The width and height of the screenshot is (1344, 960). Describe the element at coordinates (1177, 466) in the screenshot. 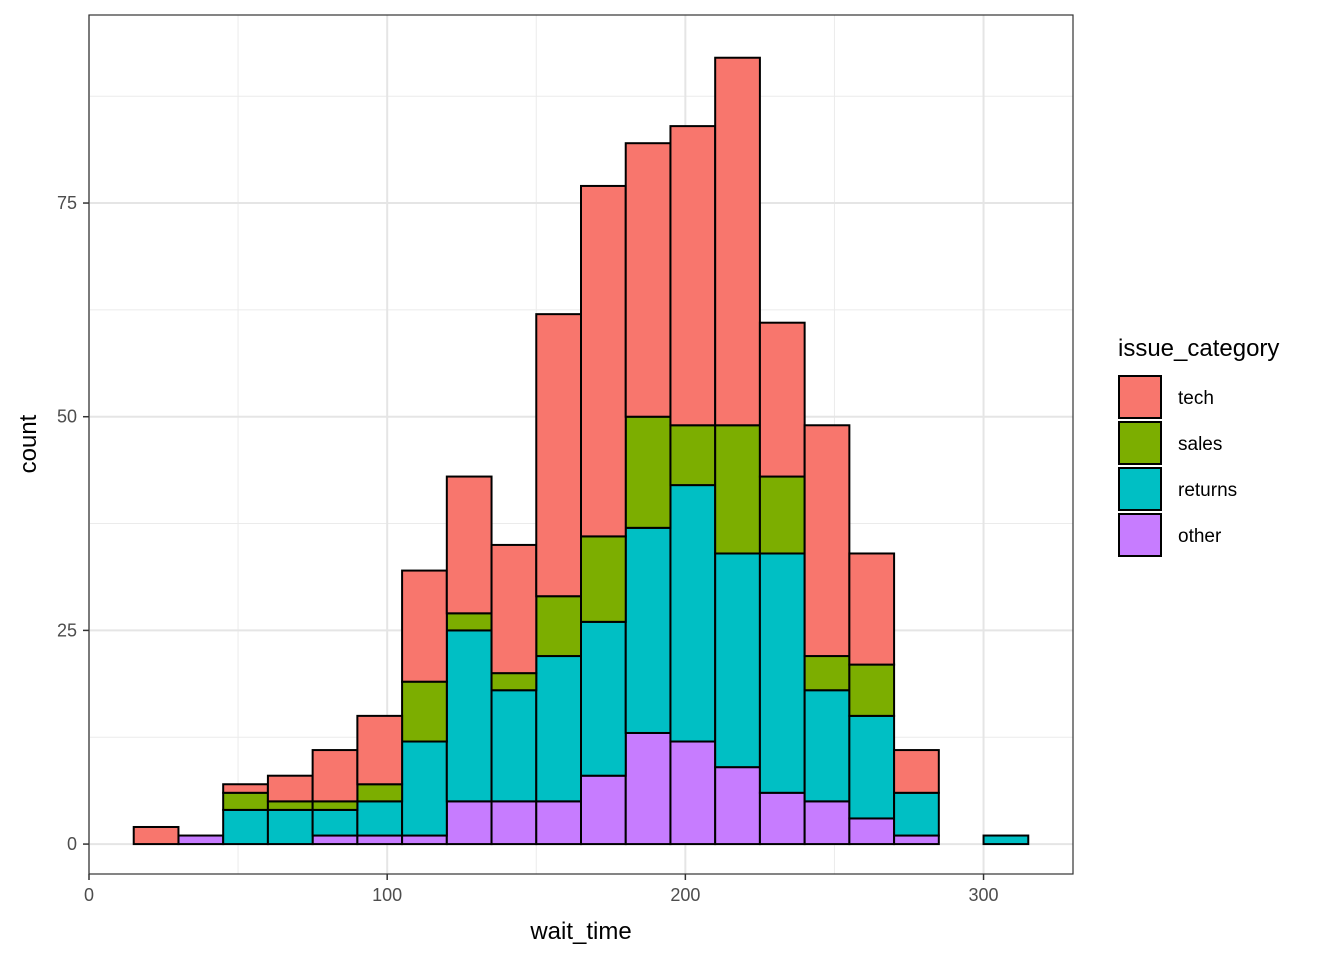

I see `legend-items: tech sales returns other` at that location.